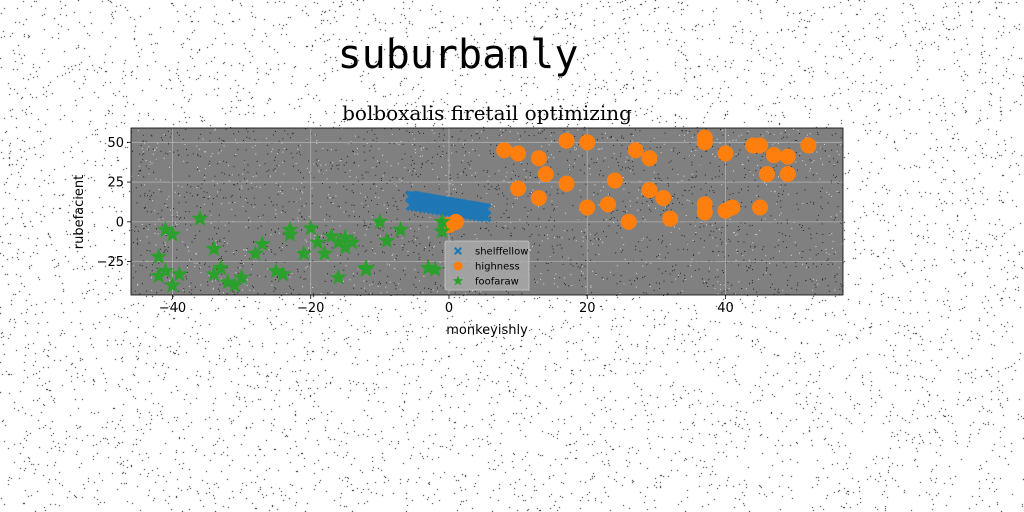  I want to click on x-tick-label: −40, so click(172, 308).